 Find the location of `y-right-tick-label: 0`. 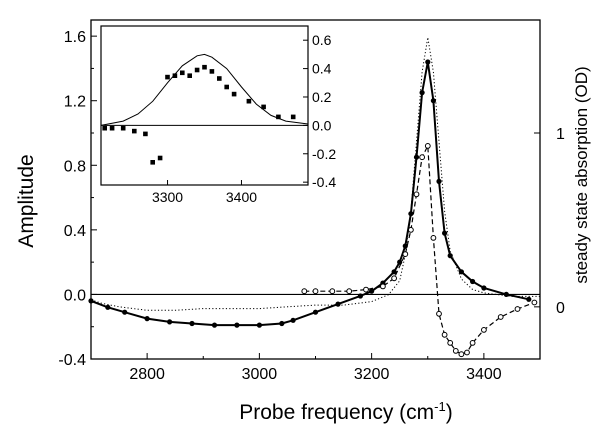

y-right-tick-label: 0 is located at coordinates (560, 308).